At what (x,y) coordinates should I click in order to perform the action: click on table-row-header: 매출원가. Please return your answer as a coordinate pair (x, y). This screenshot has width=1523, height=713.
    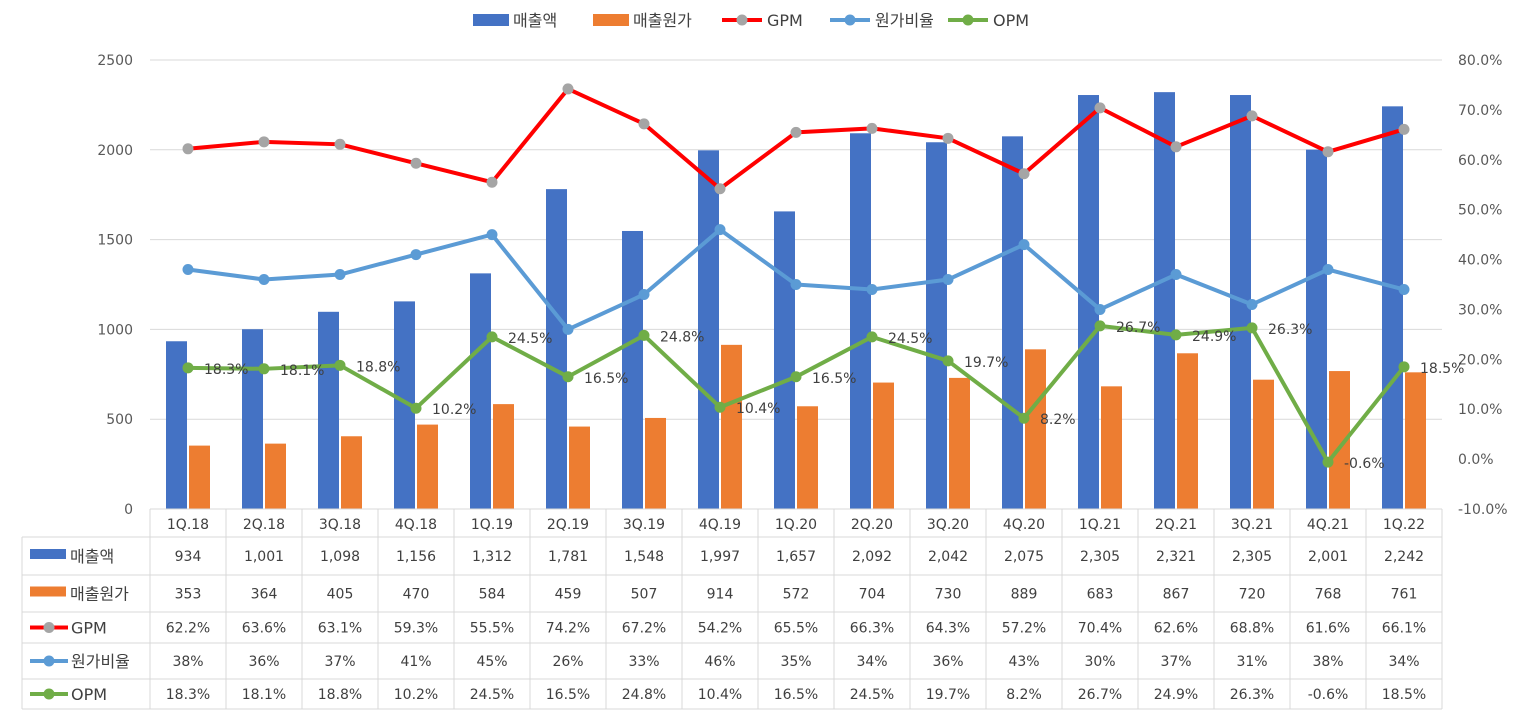
    Looking at the image, I should click on (99, 594).